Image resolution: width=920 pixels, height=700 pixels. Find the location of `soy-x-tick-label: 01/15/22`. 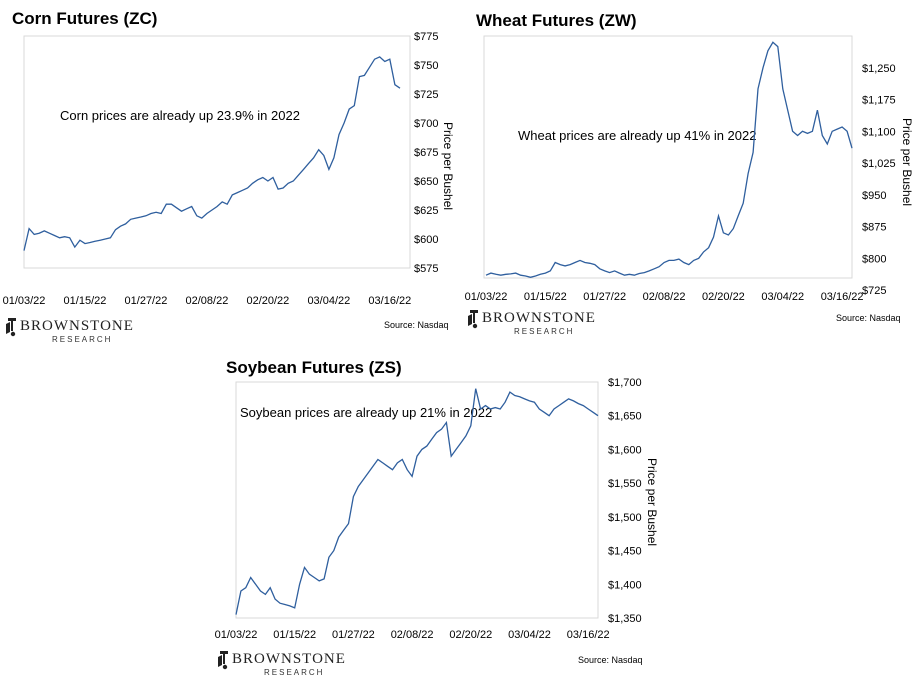

soy-x-tick-label: 01/15/22 is located at coordinates (294, 635).